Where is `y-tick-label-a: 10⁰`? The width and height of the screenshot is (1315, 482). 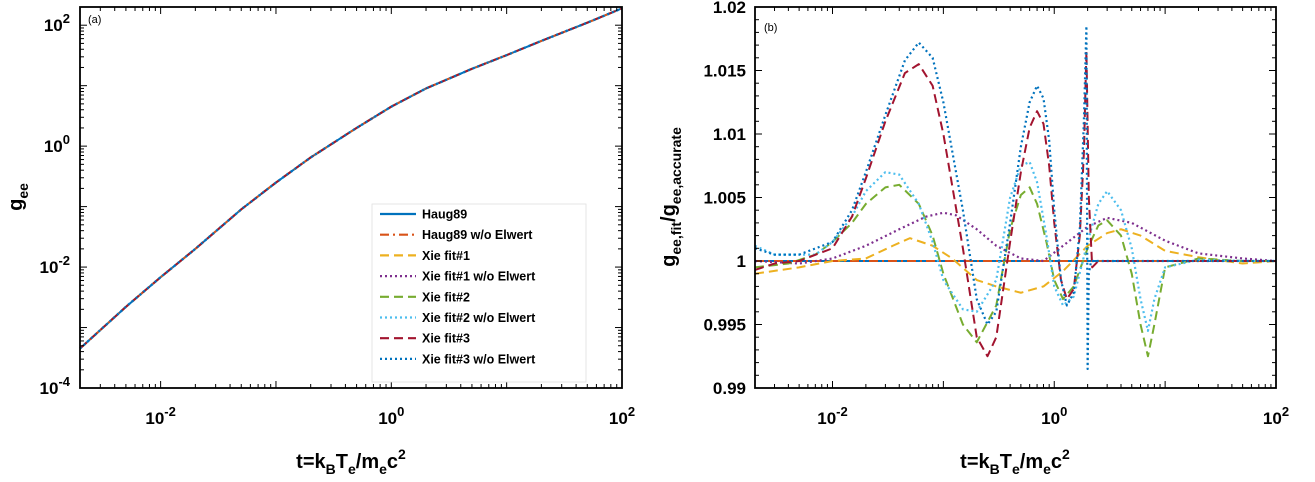 y-tick-label-a: 10⁰ is located at coordinates (57, 144).